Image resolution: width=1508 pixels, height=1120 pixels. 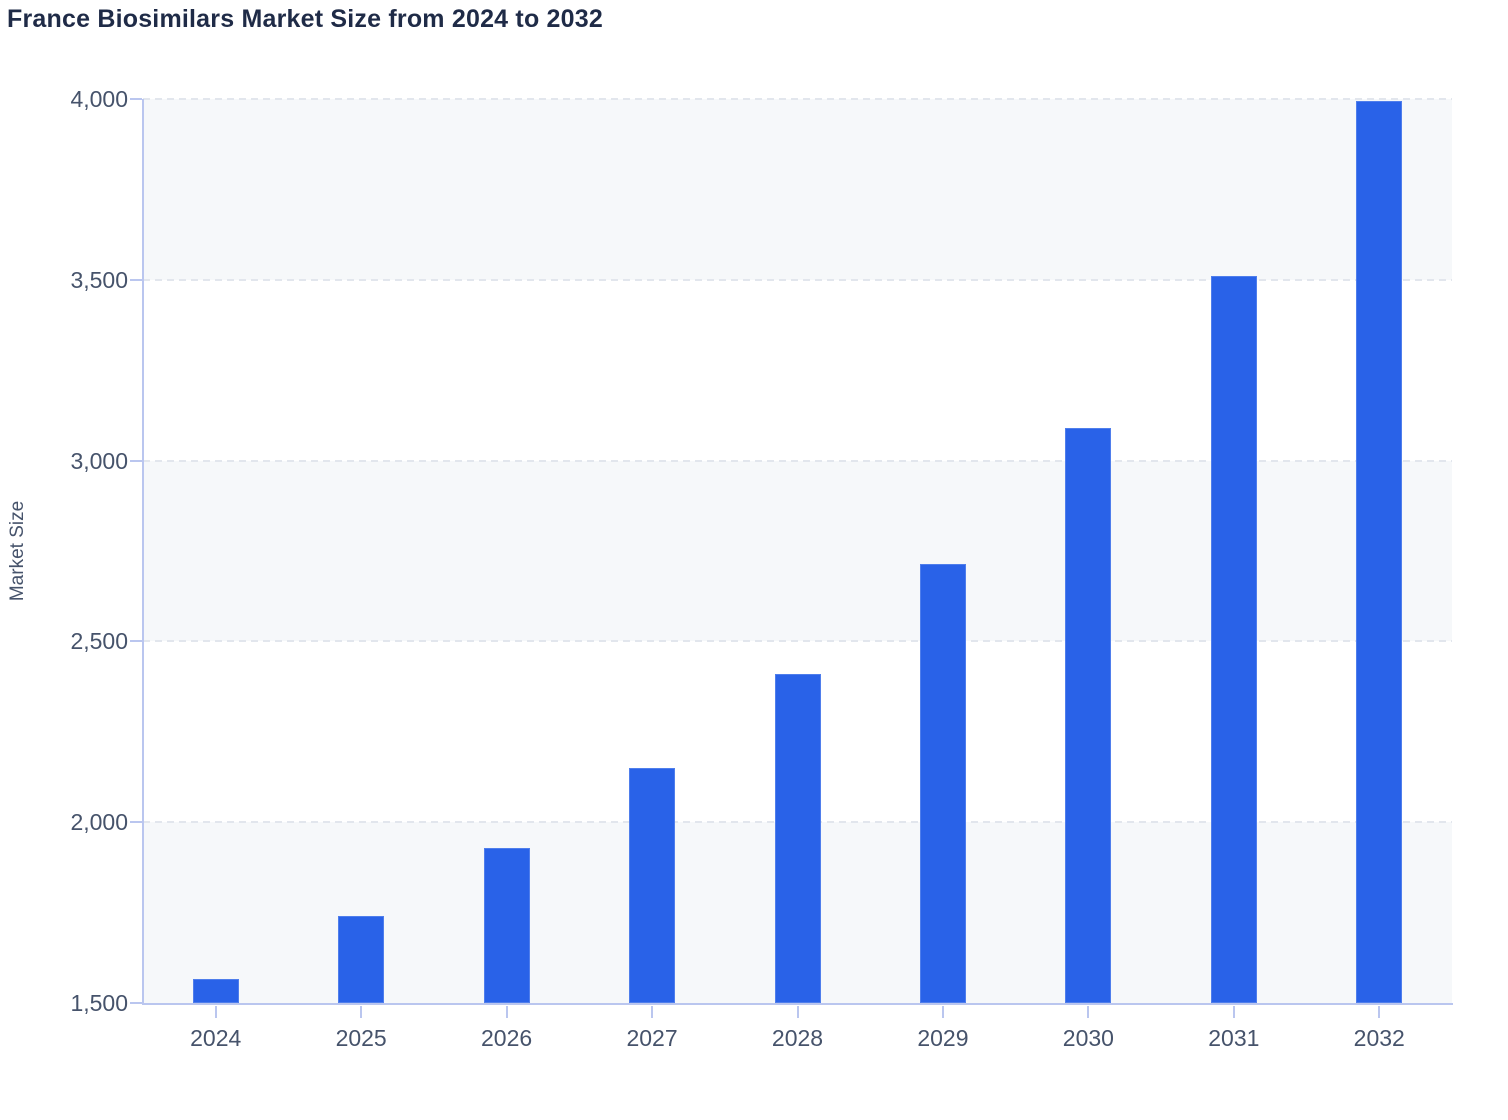 What do you see at coordinates (216, 1038) in the screenshot?
I see `x-axis-tick-label: 2024` at bounding box center [216, 1038].